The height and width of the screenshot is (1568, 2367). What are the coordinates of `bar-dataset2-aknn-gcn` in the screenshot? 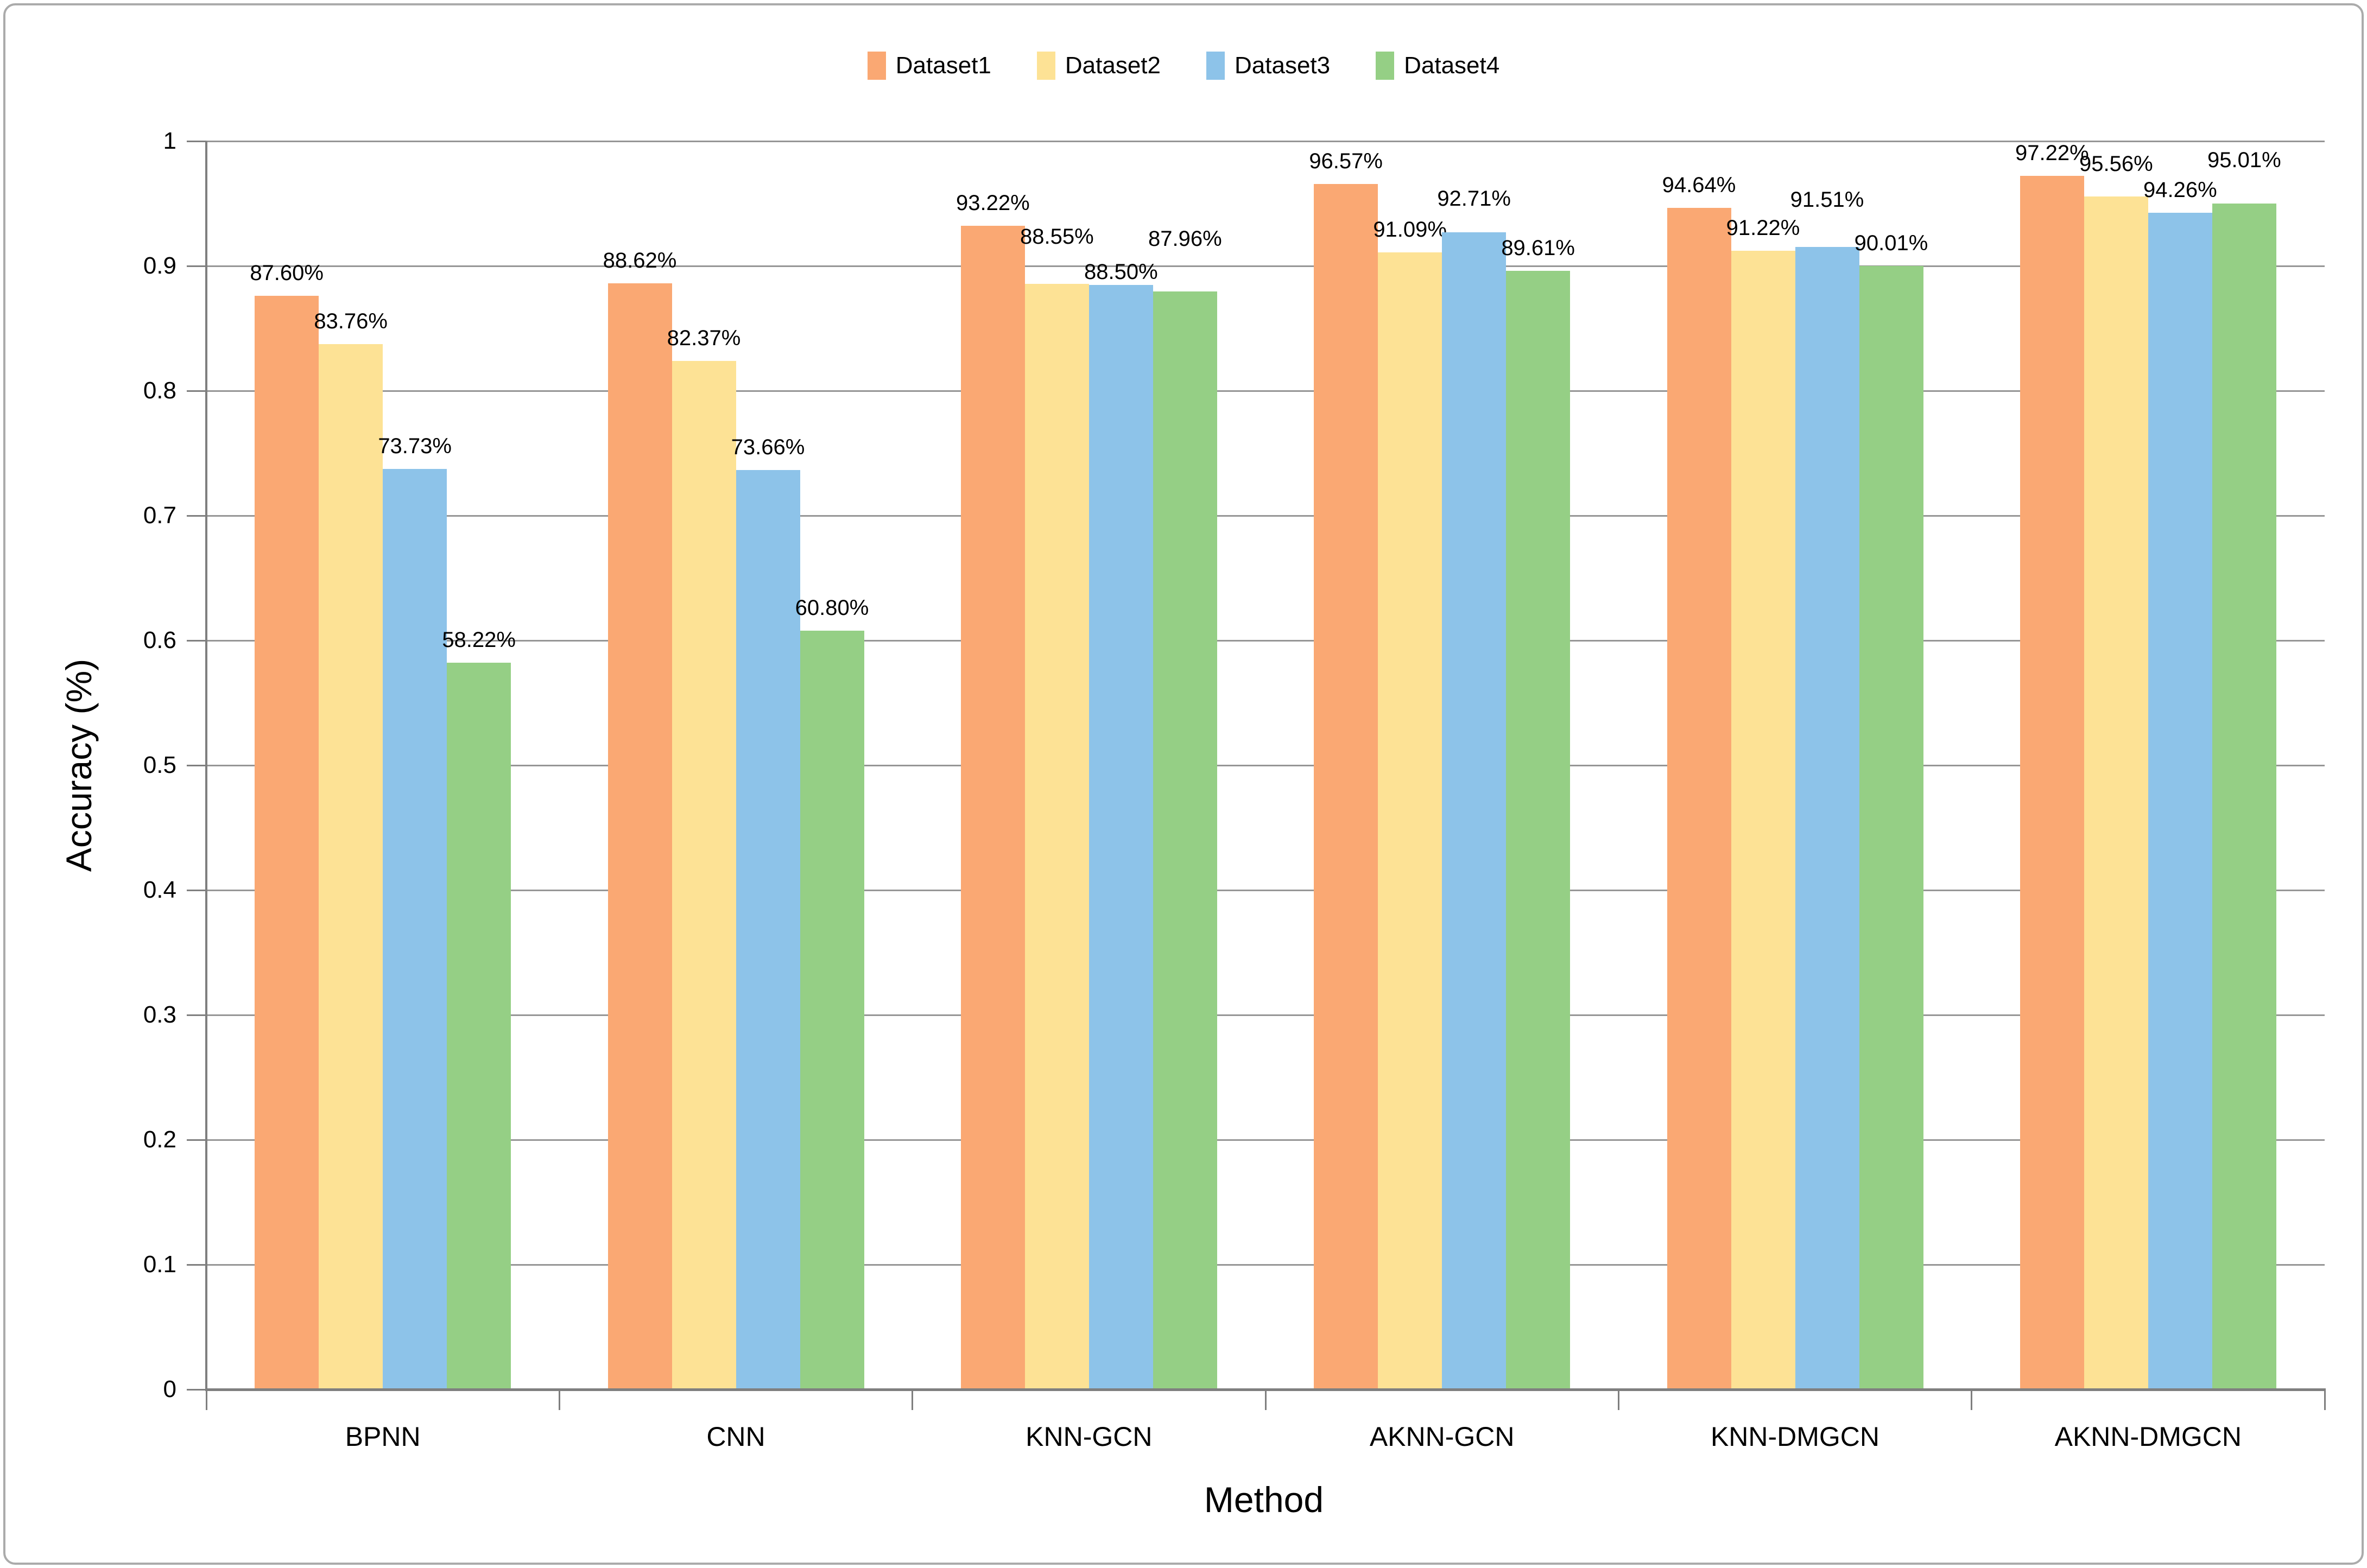 It's located at (1410, 820).